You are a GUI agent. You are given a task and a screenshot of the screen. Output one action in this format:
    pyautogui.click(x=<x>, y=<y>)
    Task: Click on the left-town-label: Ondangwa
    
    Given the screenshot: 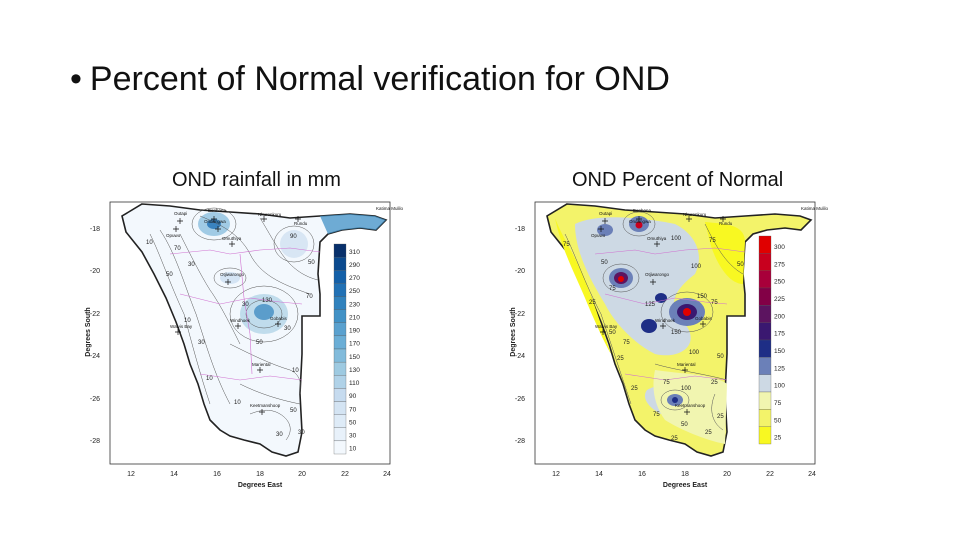 What is the action you would take?
    pyautogui.click(x=215, y=221)
    